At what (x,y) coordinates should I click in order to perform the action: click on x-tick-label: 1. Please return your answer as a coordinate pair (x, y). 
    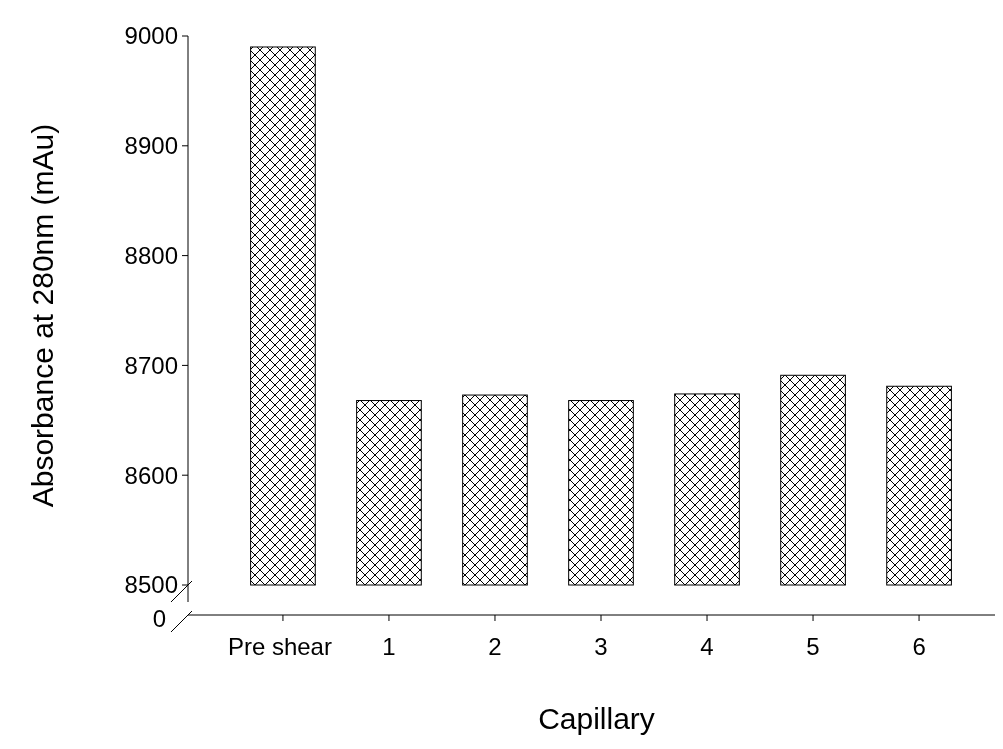
    Looking at the image, I should click on (389, 647).